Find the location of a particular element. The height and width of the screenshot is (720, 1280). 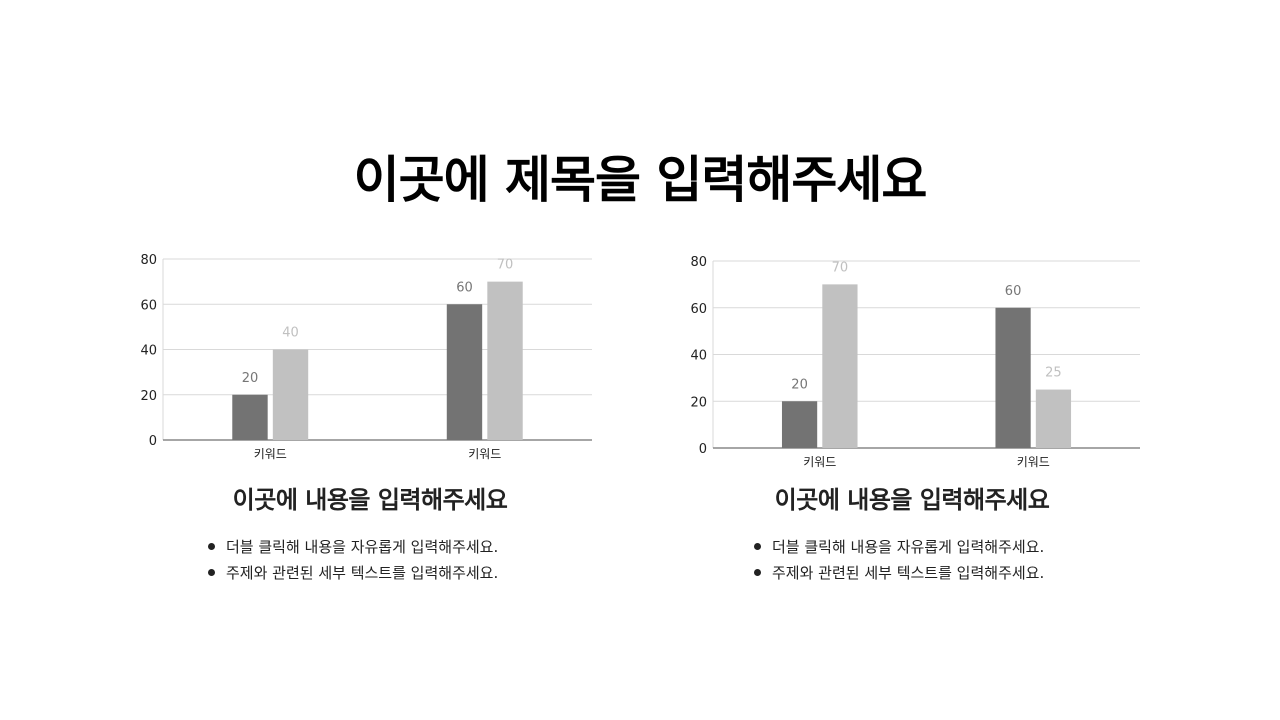

bar-chart-right: 0 20 40 60 80 20 70 키워드 60 25 키워드 is located at coordinates (915, 362).